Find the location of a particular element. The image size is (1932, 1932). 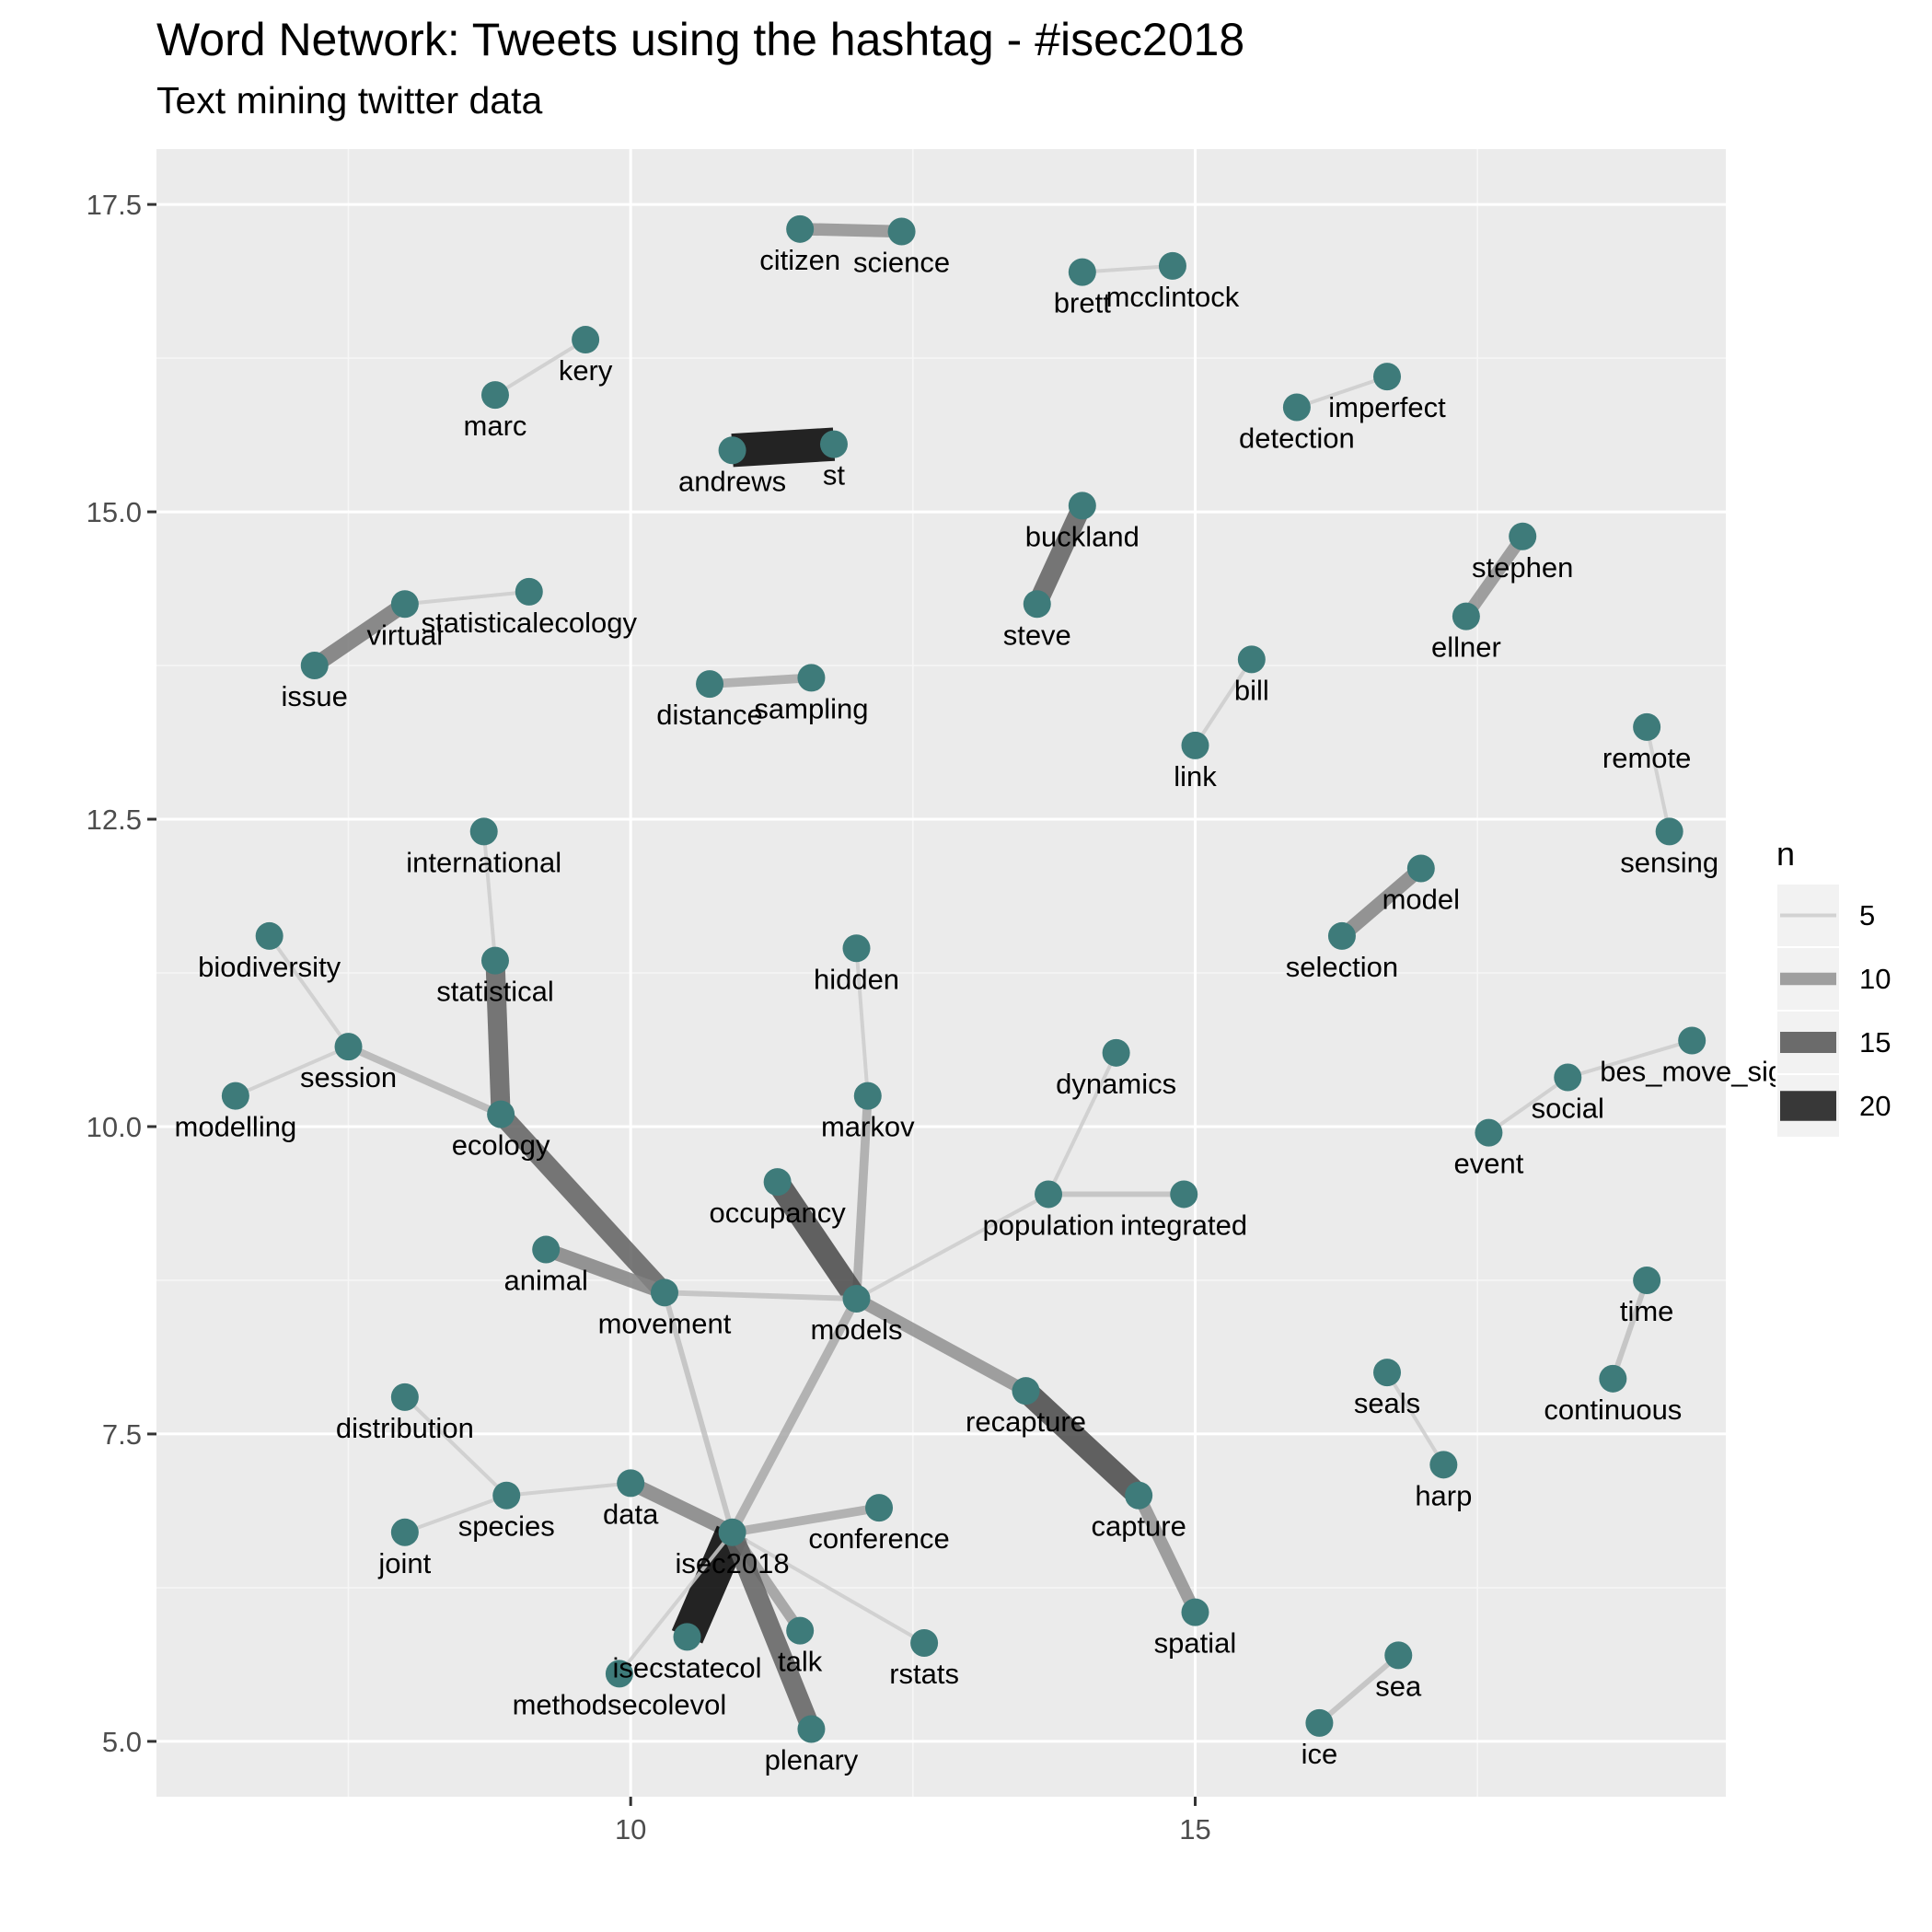

node-label-ellner: ellner is located at coordinates (1466, 647).